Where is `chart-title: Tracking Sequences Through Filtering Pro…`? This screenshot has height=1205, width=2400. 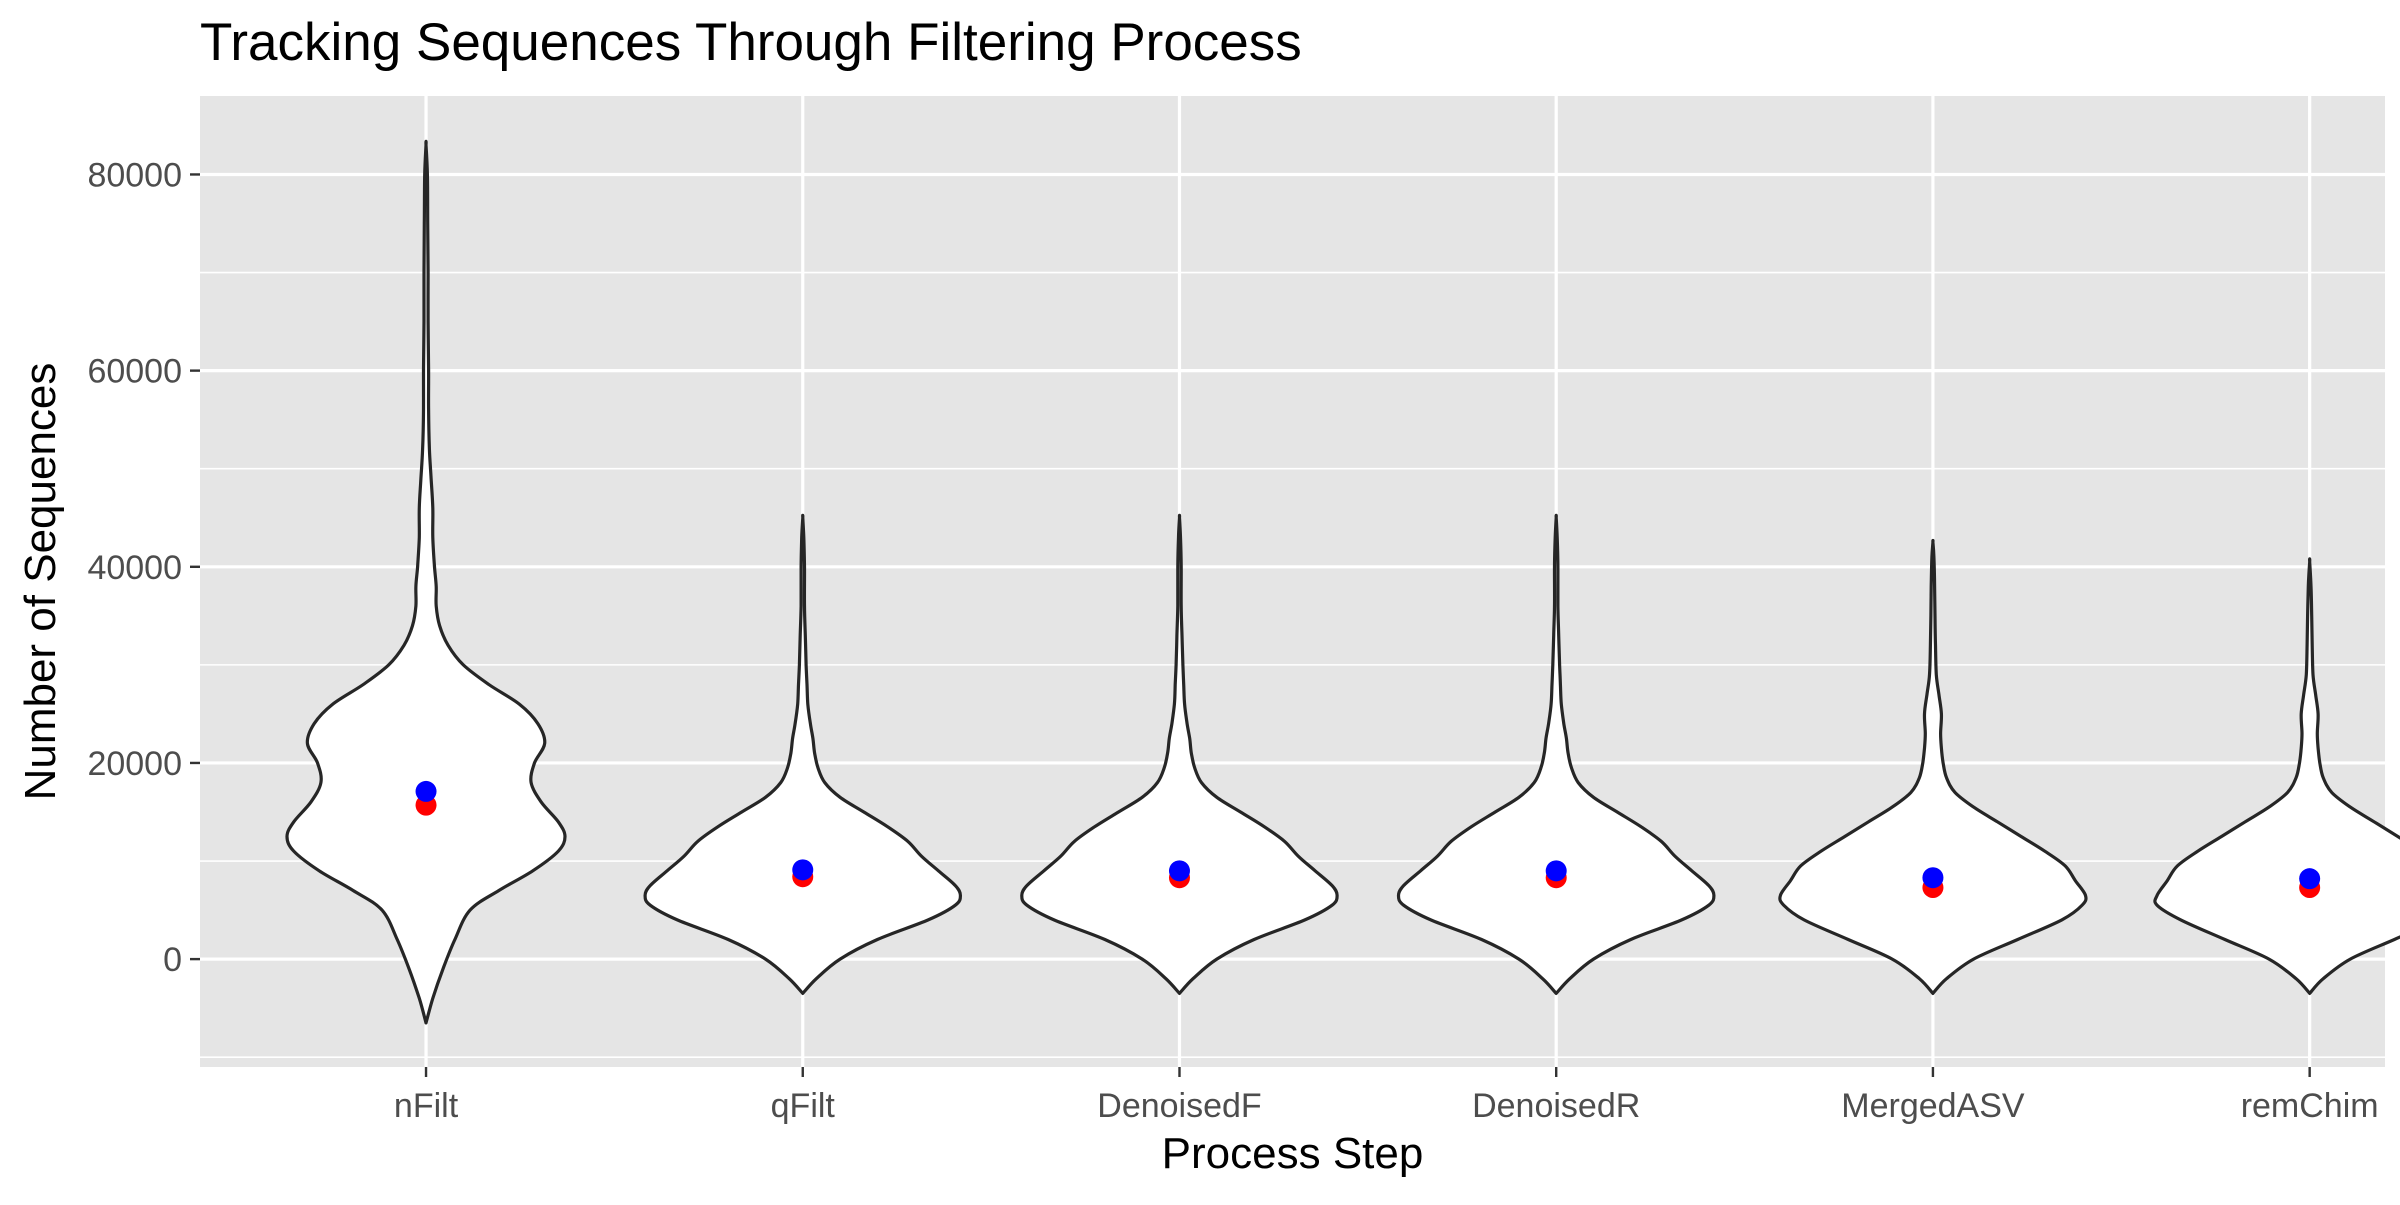 chart-title: Tracking Sequences Through Filtering Pro… is located at coordinates (751, 42).